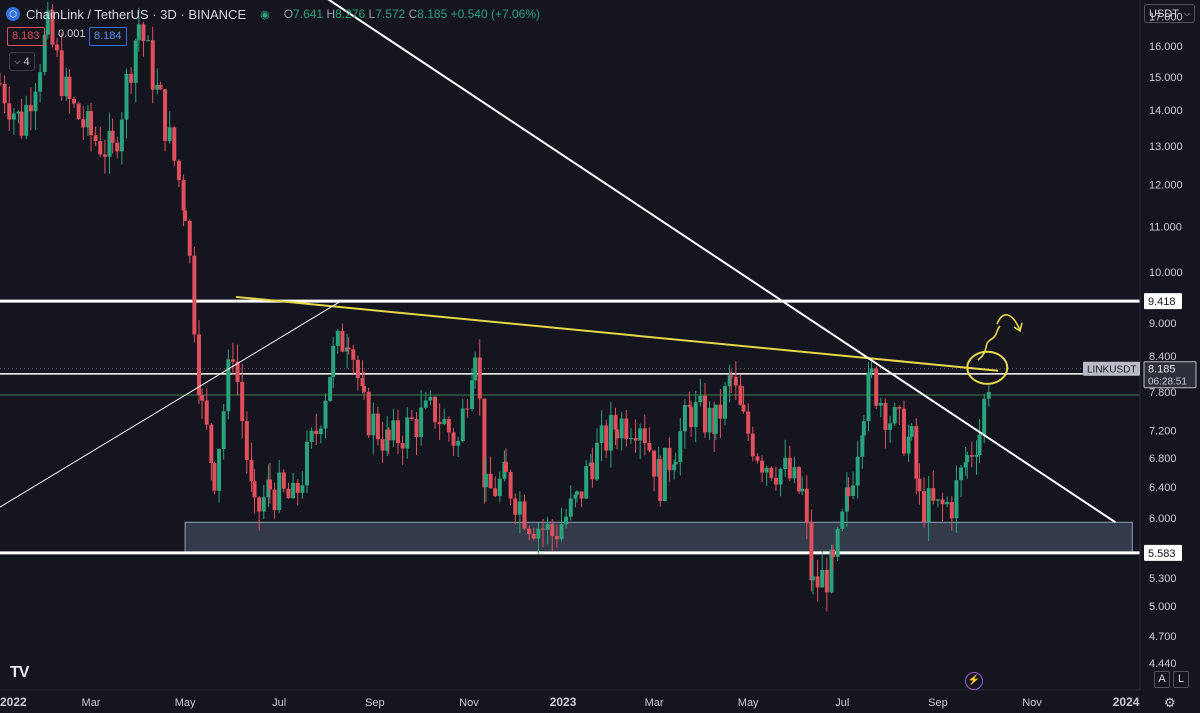  Describe the element at coordinates (469, 703) in the screenshot. I see `time-tick-label: Nov` at that location.